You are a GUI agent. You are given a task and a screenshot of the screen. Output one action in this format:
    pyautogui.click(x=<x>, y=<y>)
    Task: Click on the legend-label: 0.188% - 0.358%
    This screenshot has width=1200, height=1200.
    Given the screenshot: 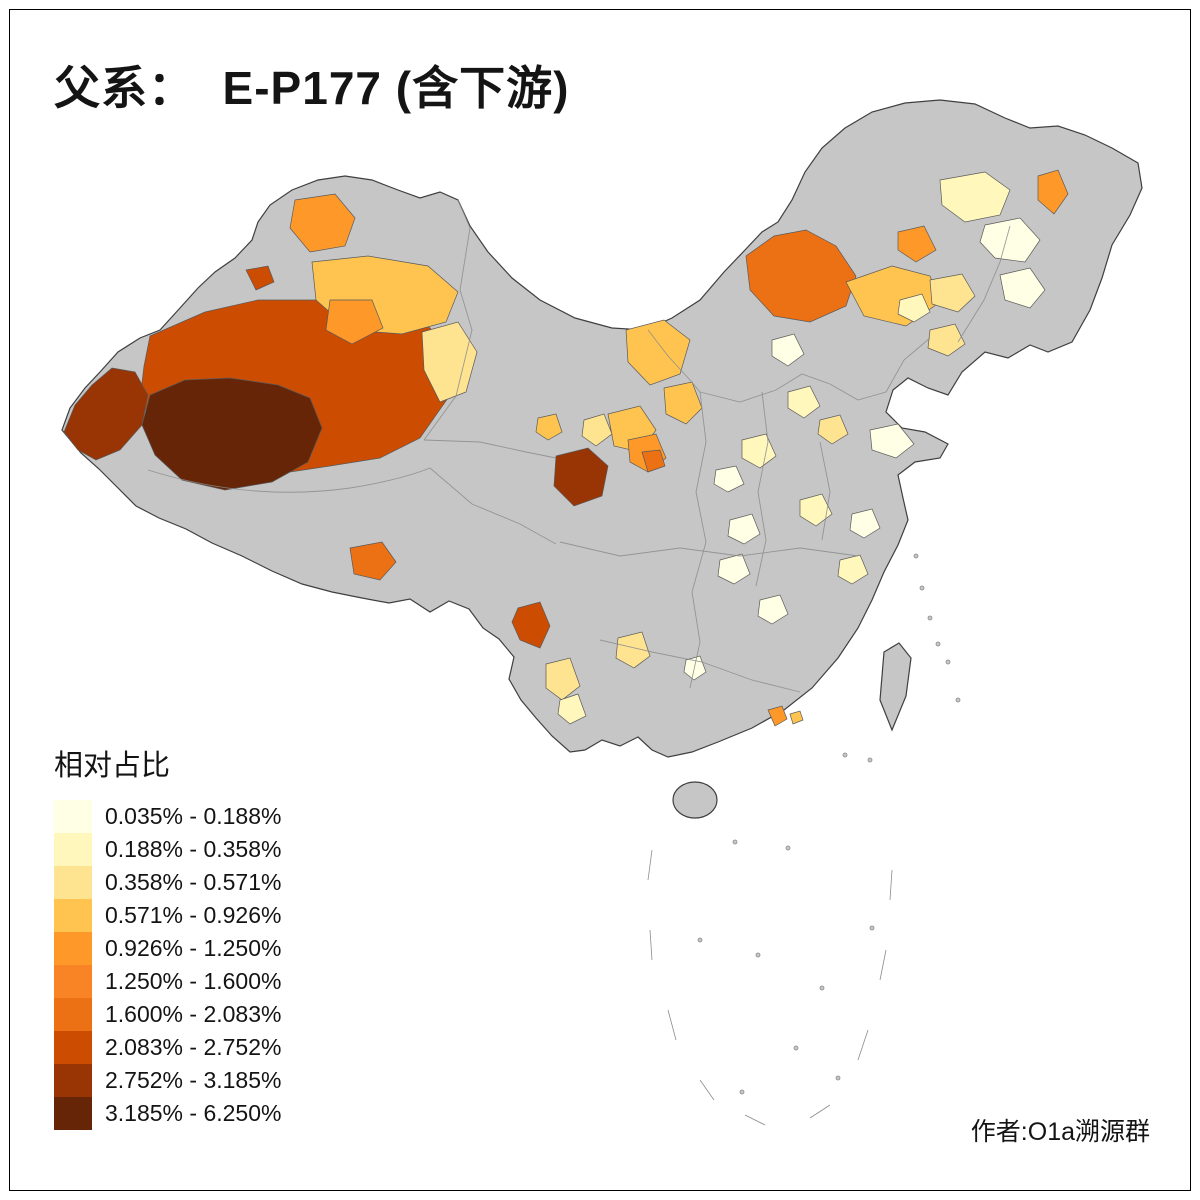 What is the action you would take?
    pyautogui.click(x=193, y=849)
    